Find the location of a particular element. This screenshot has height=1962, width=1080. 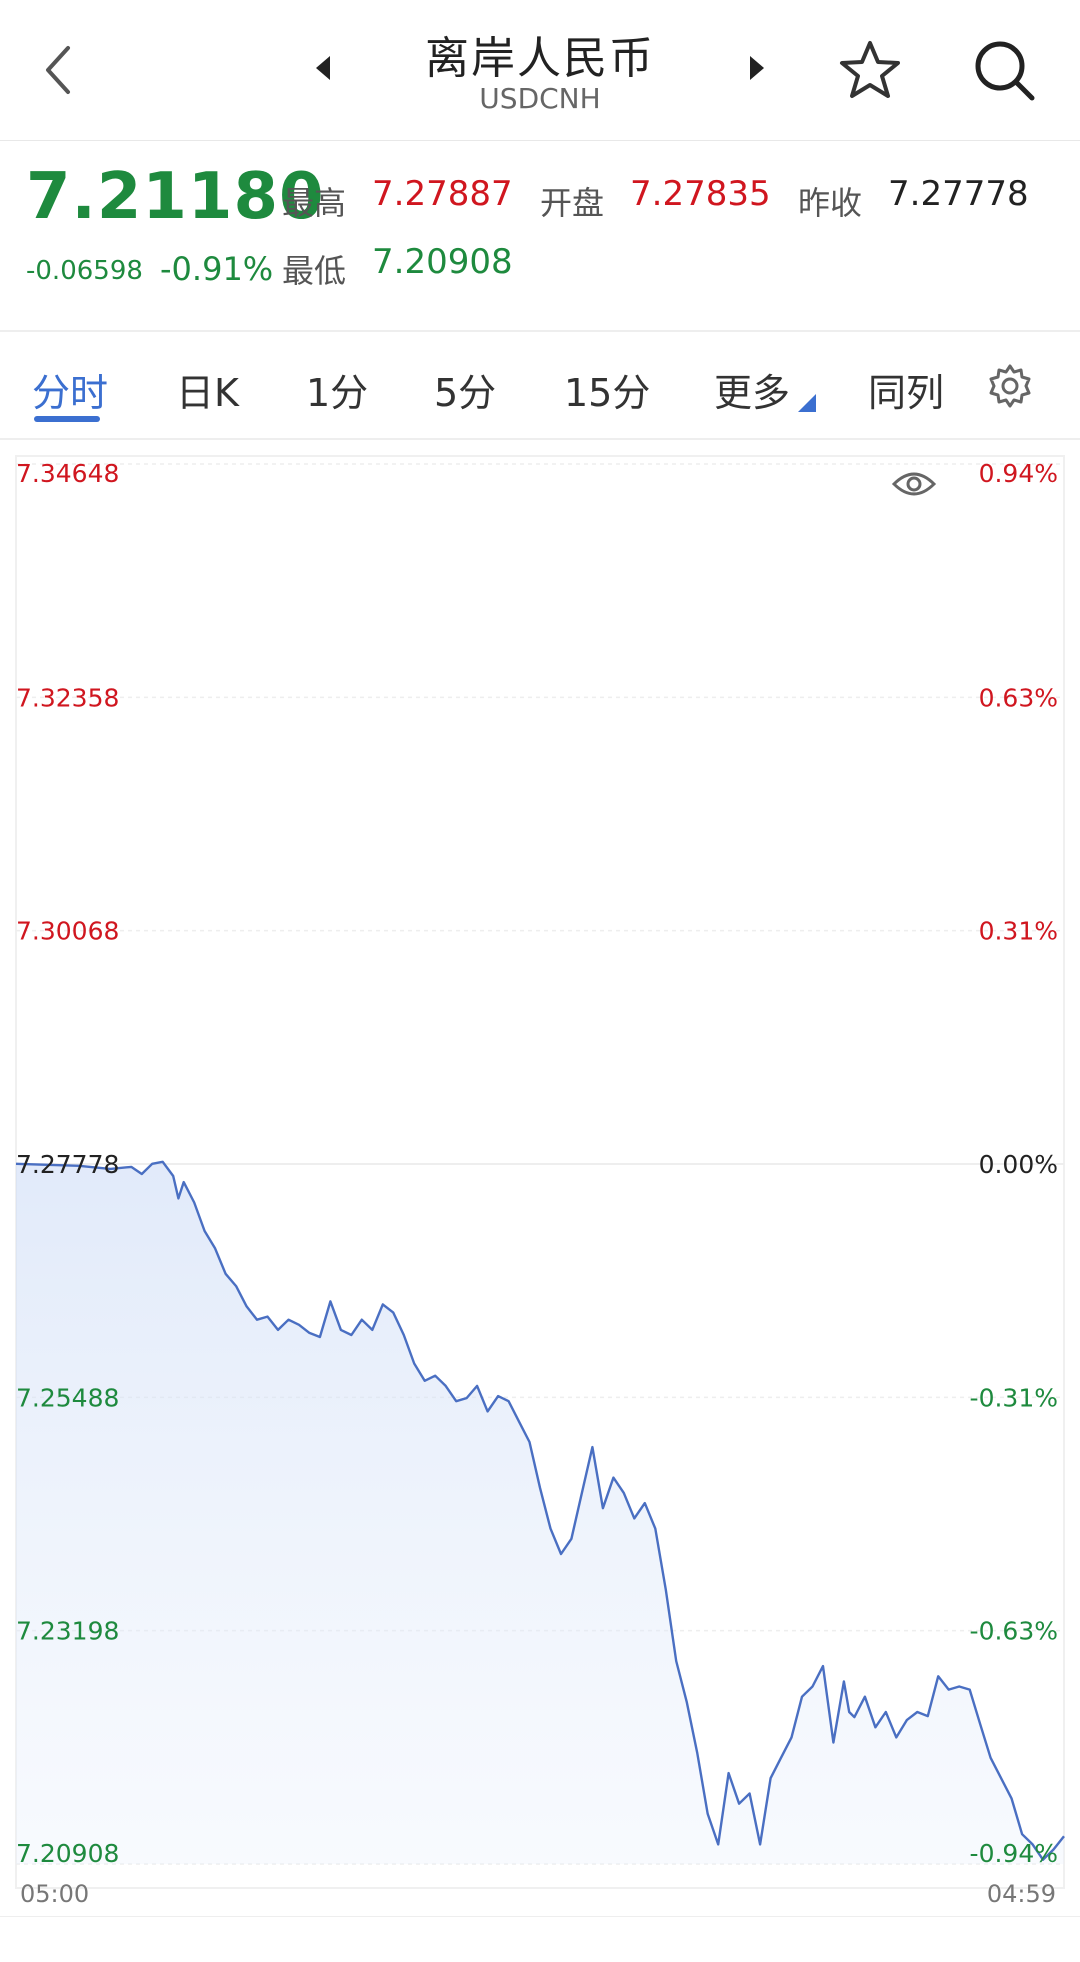

next-instrument-icon is located at coordinates (756, 68).